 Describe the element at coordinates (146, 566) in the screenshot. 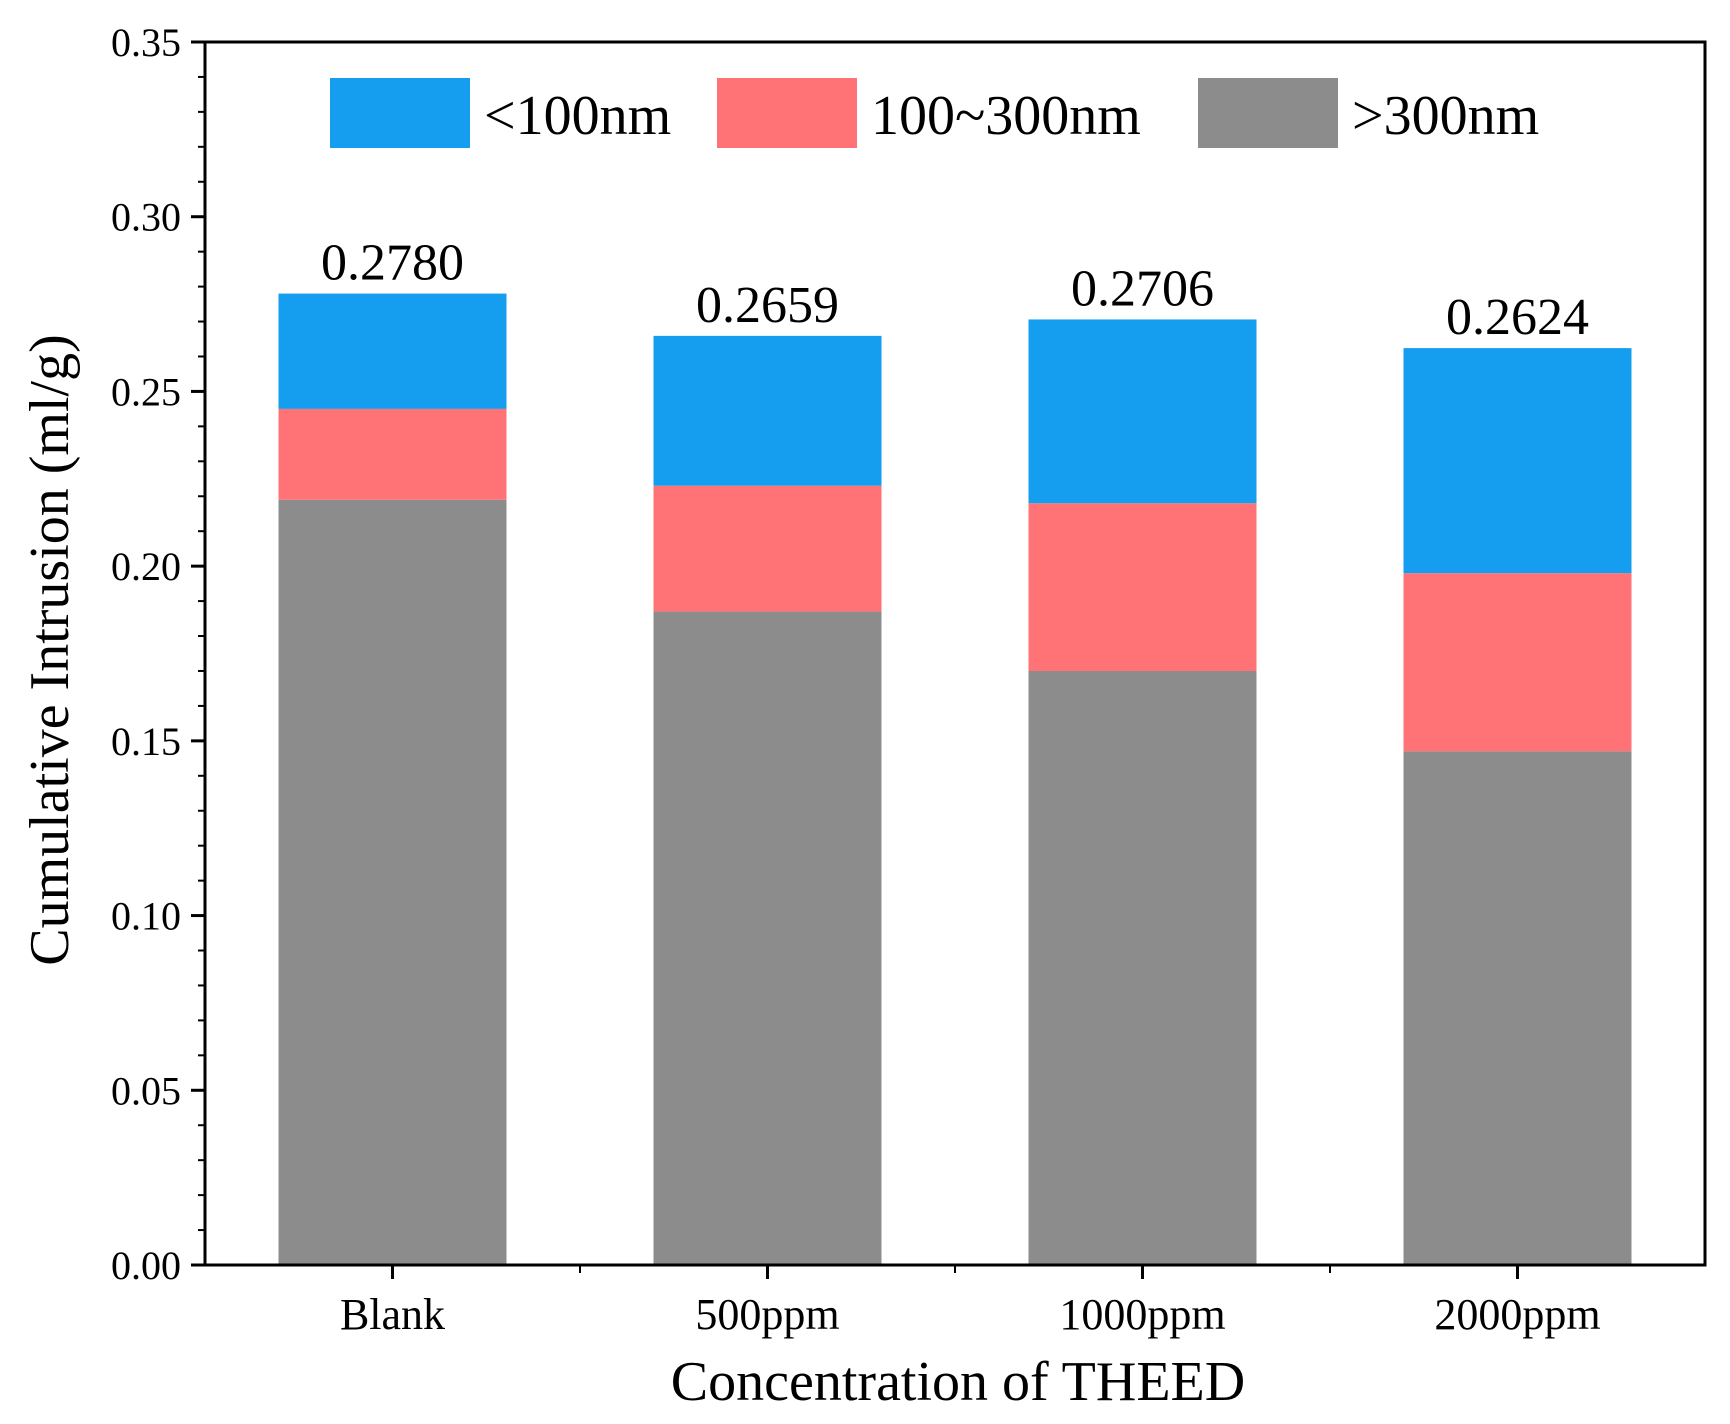

I see `y-tick-label-0.20: 0.20` at that location.